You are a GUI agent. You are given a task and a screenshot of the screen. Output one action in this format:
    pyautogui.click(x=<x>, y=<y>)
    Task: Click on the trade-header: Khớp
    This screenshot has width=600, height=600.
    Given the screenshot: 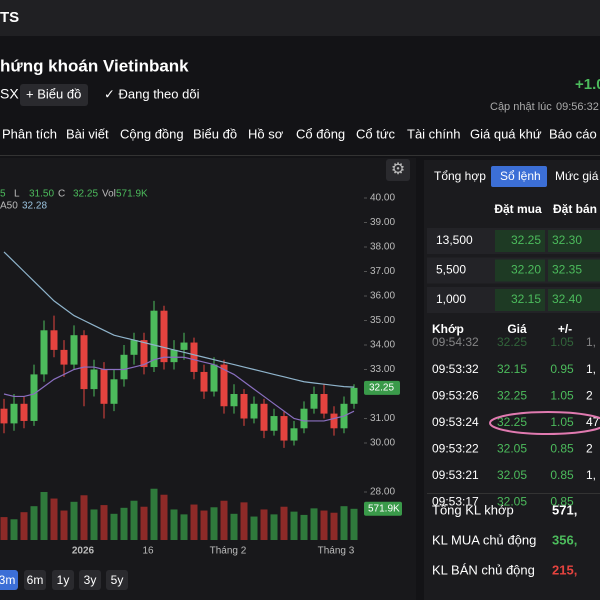 What is the action you would take?
    pyautogui.click(x=448, y=329)
    